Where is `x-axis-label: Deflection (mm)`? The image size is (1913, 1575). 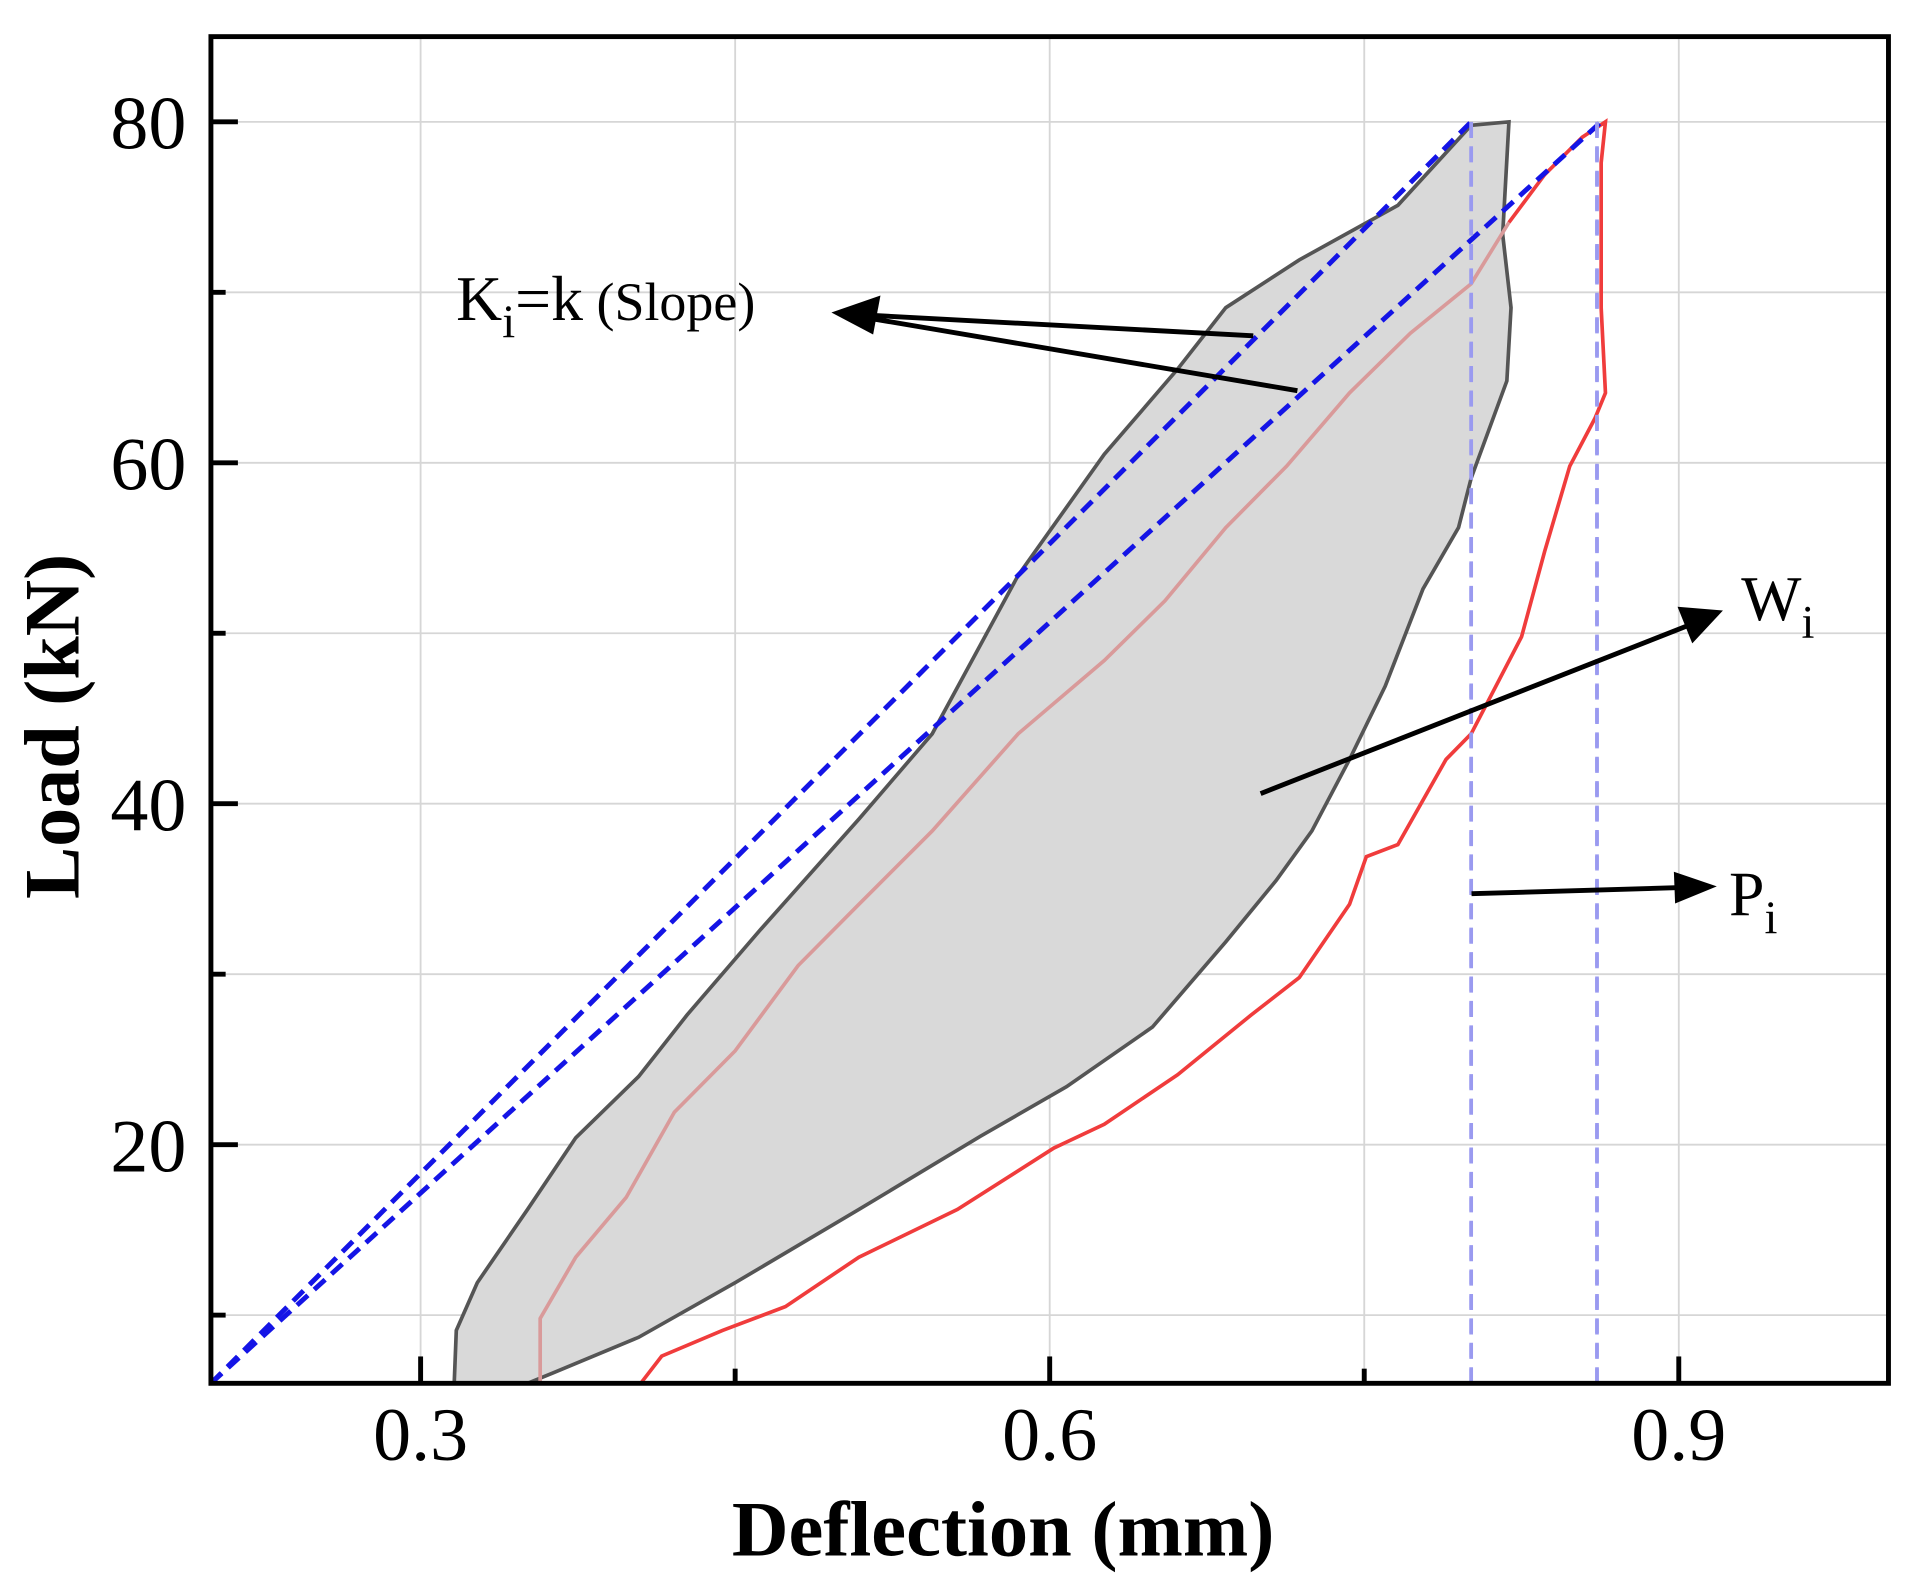 x-axis-label: Deflection (mm) is located at coordinates (1003, 1529).